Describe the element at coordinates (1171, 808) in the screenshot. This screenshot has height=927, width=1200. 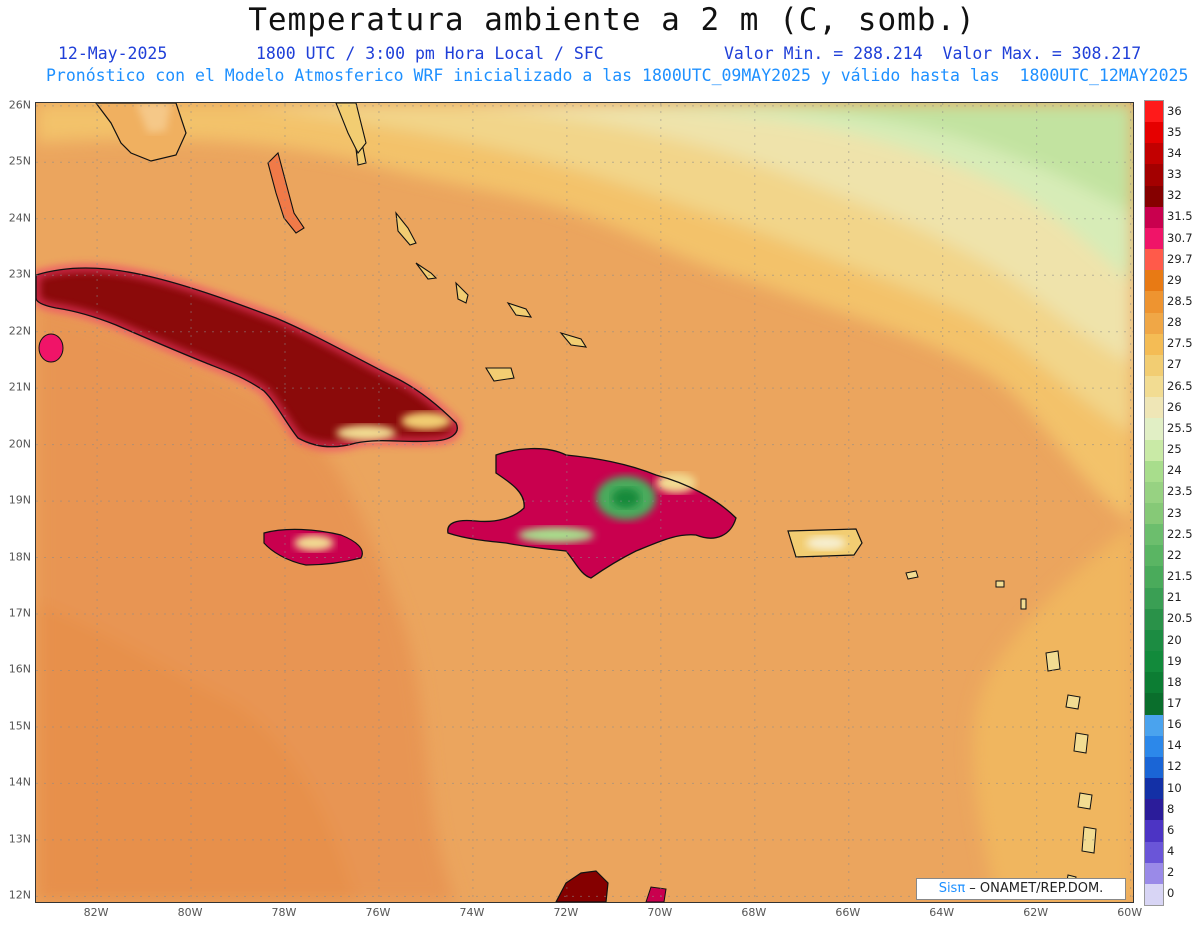
I see `colorbar-label: 8` at that location.